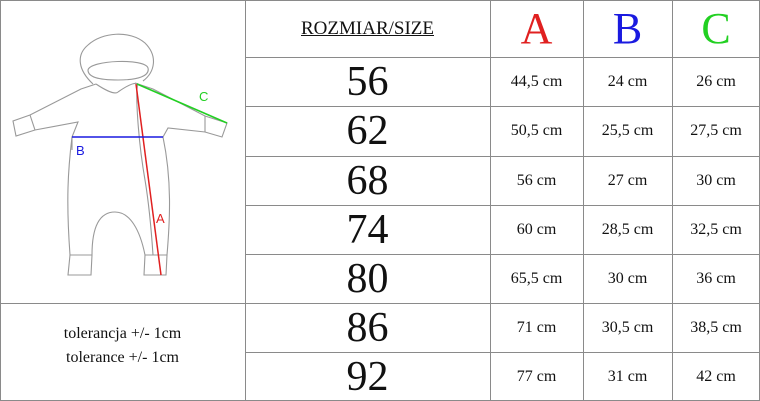 Image resolution: width=760 pixels, height=401 pixels. I want to click on size-header-label: ROZMIAR/SIZE, so click(367, 28).